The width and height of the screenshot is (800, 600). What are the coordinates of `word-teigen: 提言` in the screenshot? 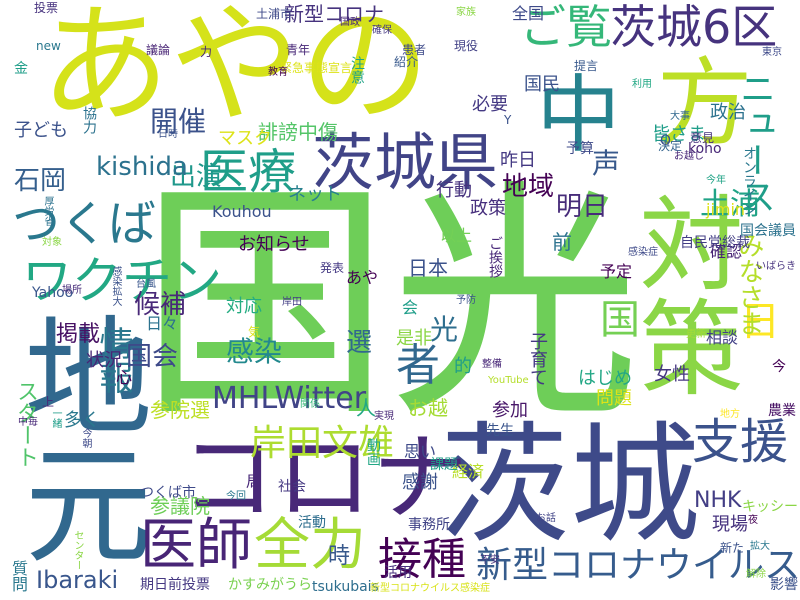 It's located at (586, 66).